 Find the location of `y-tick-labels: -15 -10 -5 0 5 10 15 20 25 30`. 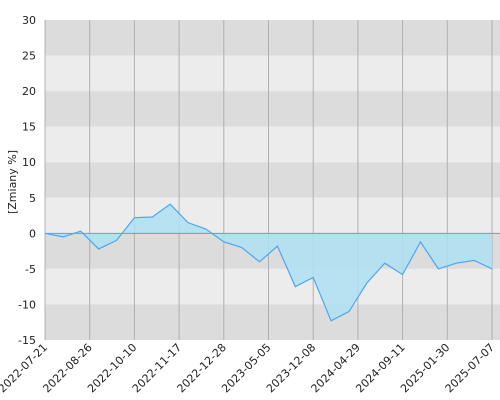

y-tick-labels: -15 -10 -5 0 5 10 15 20 25 30 is located at coordinates (27, 180).